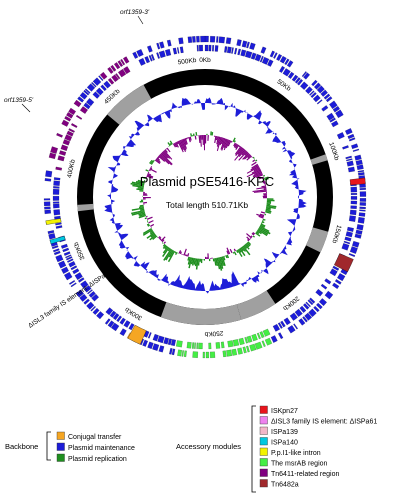  What do you see at coordinates (205, 60) in the screenshot?
I see `tick-label: 0Kb` at bounding box center [205, 60].